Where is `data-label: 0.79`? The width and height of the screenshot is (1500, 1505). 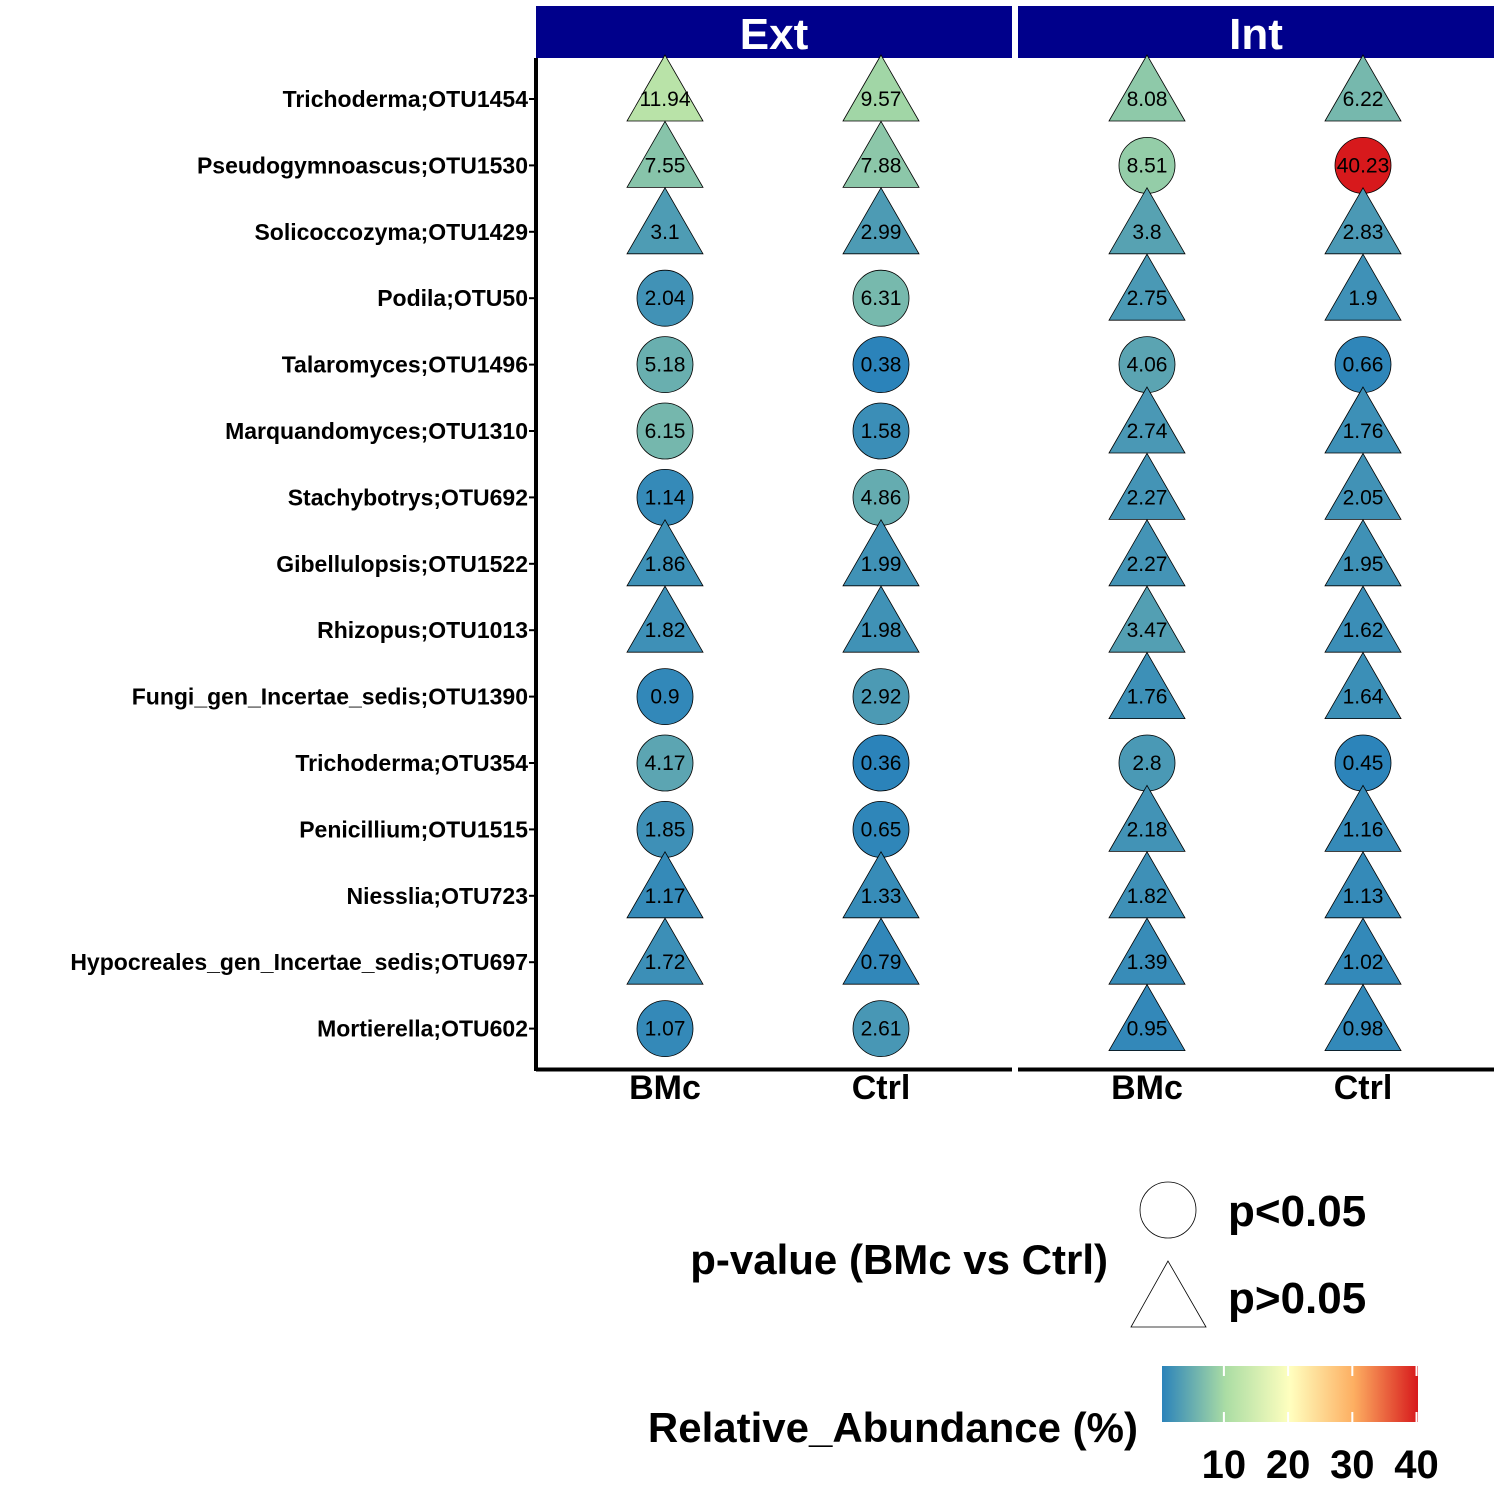 data-label: 0.79 is located at coordinates (881, 962).